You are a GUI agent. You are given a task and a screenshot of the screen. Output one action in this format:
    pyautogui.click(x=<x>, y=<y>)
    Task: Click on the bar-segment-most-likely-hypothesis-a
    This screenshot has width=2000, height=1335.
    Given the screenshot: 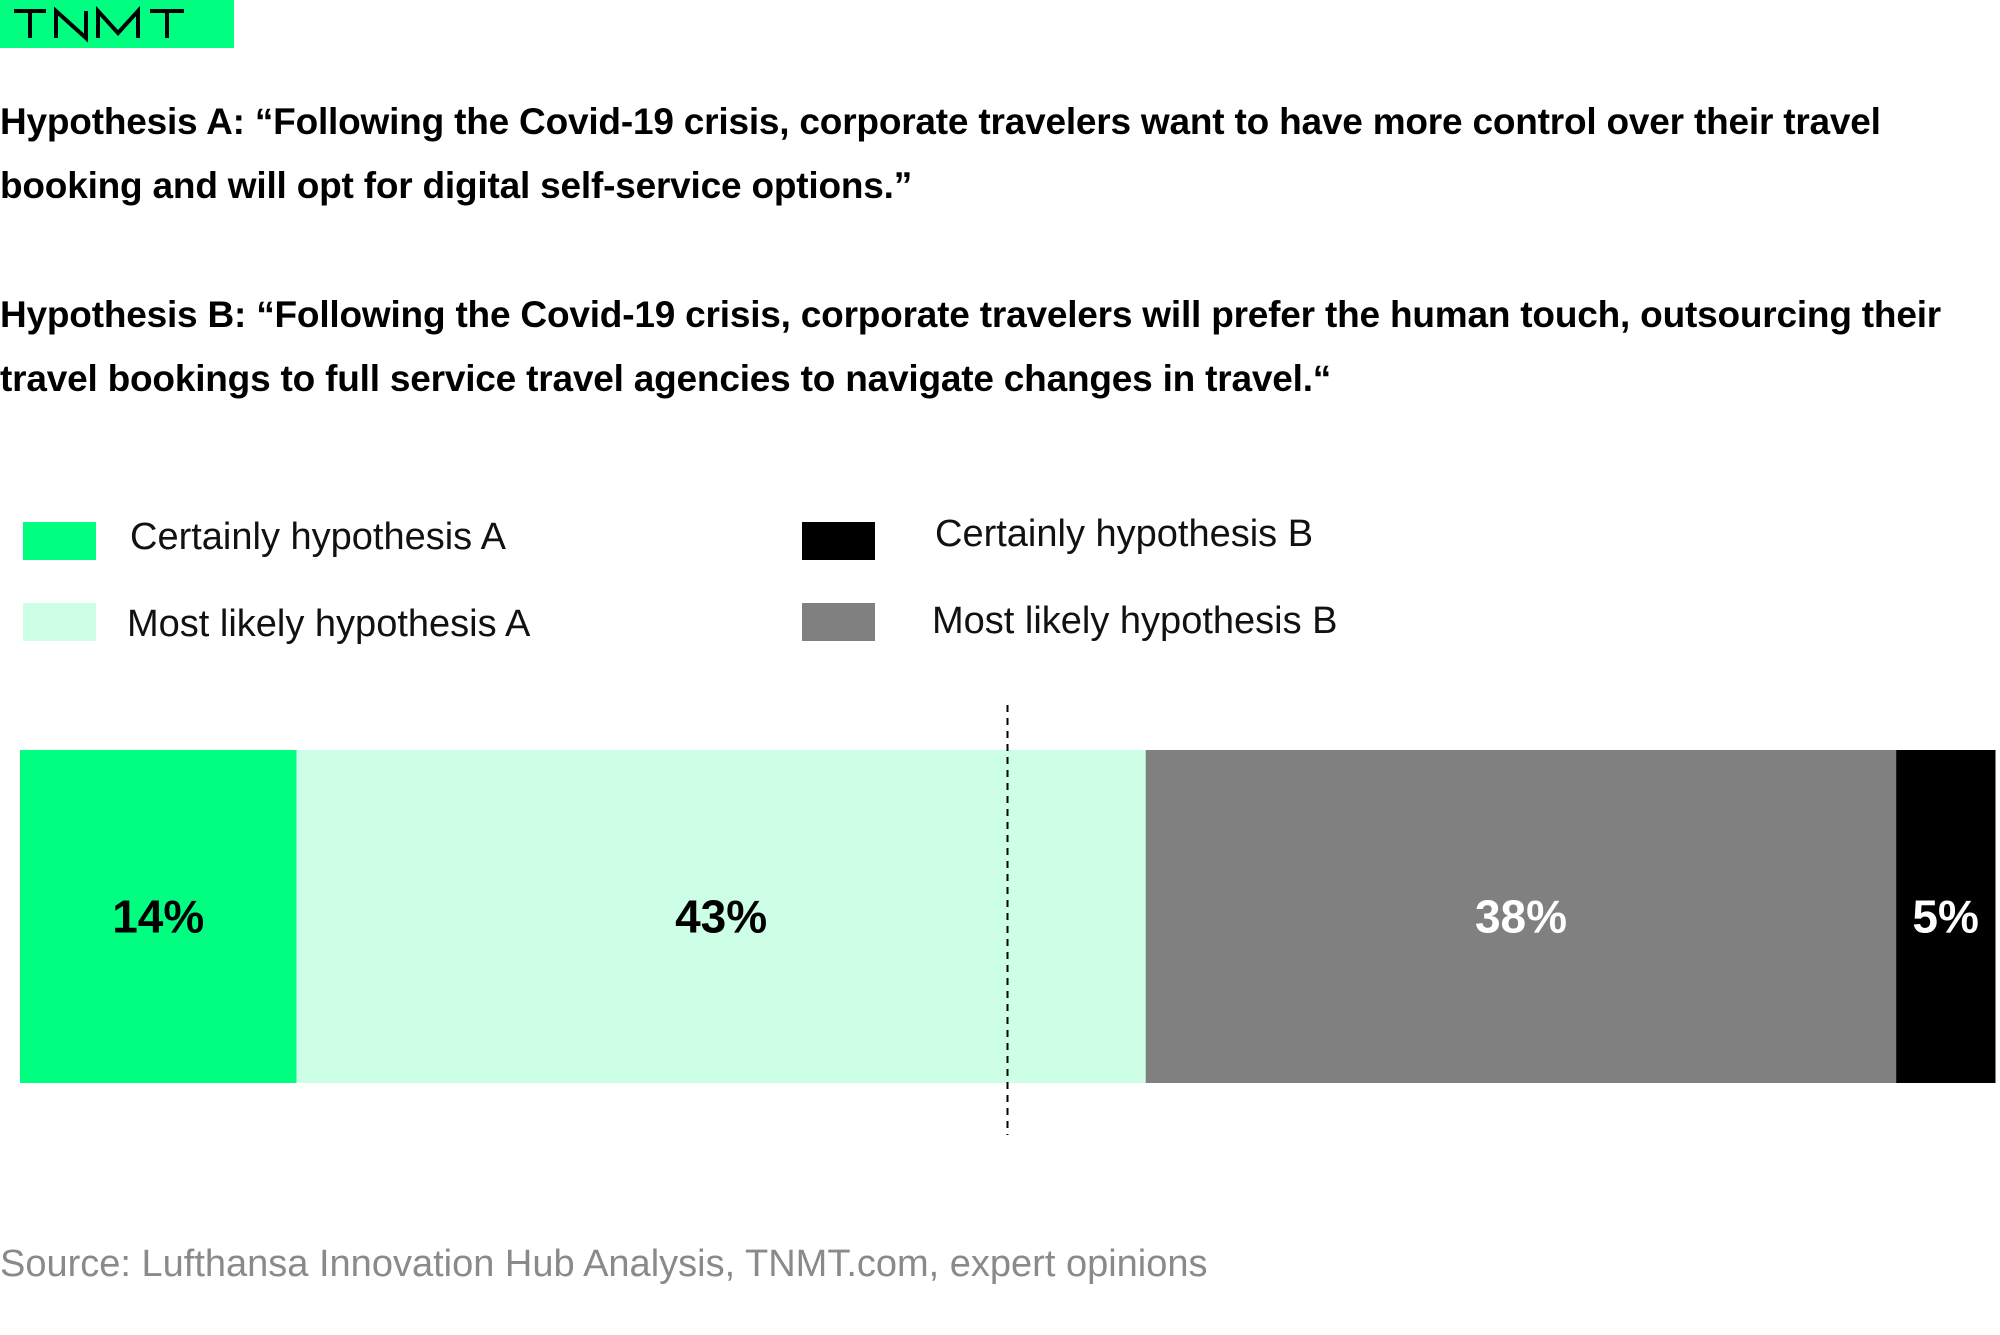 What is the action you would take?
    pyautogui.click(x=721, y=916)
    